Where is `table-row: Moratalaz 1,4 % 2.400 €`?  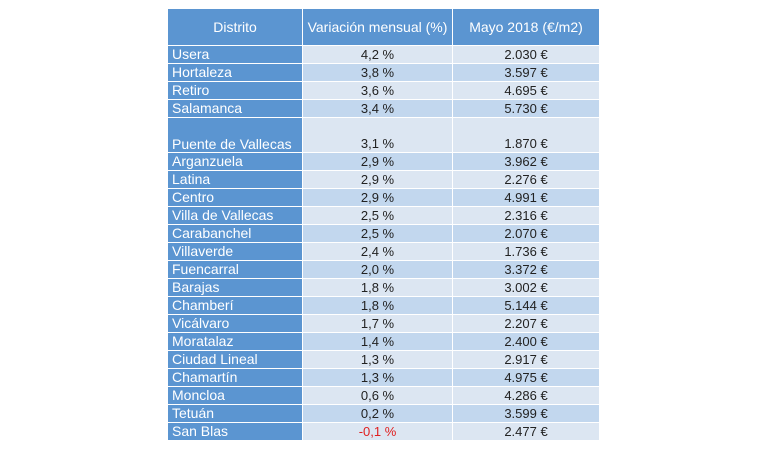 table-row: Moratalaz 1,4 % 2.400 € is located at coordinates (383, 341).